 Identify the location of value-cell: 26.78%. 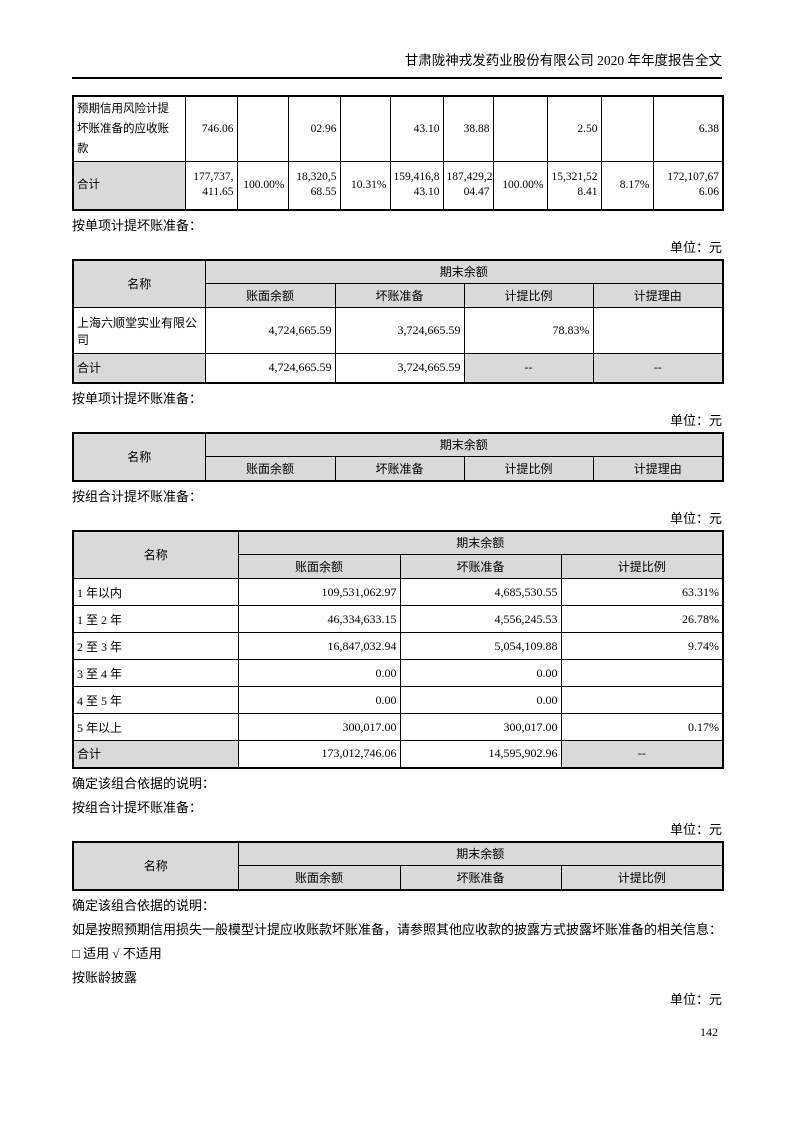
(642, 619).